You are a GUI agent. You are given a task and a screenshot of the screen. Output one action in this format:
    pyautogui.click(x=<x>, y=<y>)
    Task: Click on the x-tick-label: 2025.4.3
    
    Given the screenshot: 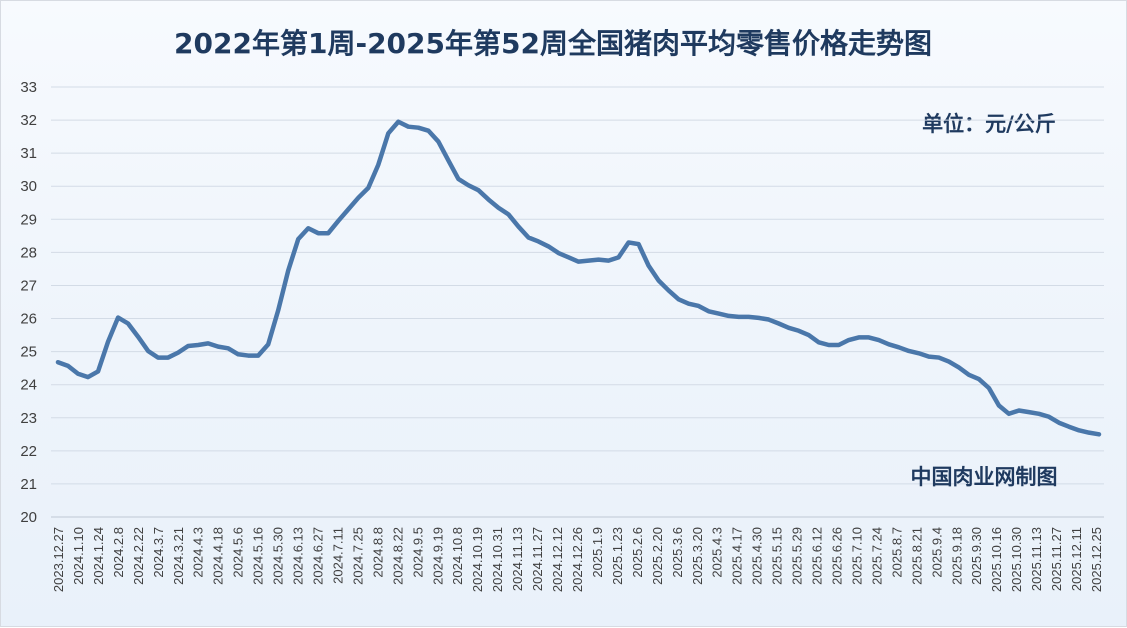 What is the action you would take?
    pyautogui.click(x=717, y=552)
    